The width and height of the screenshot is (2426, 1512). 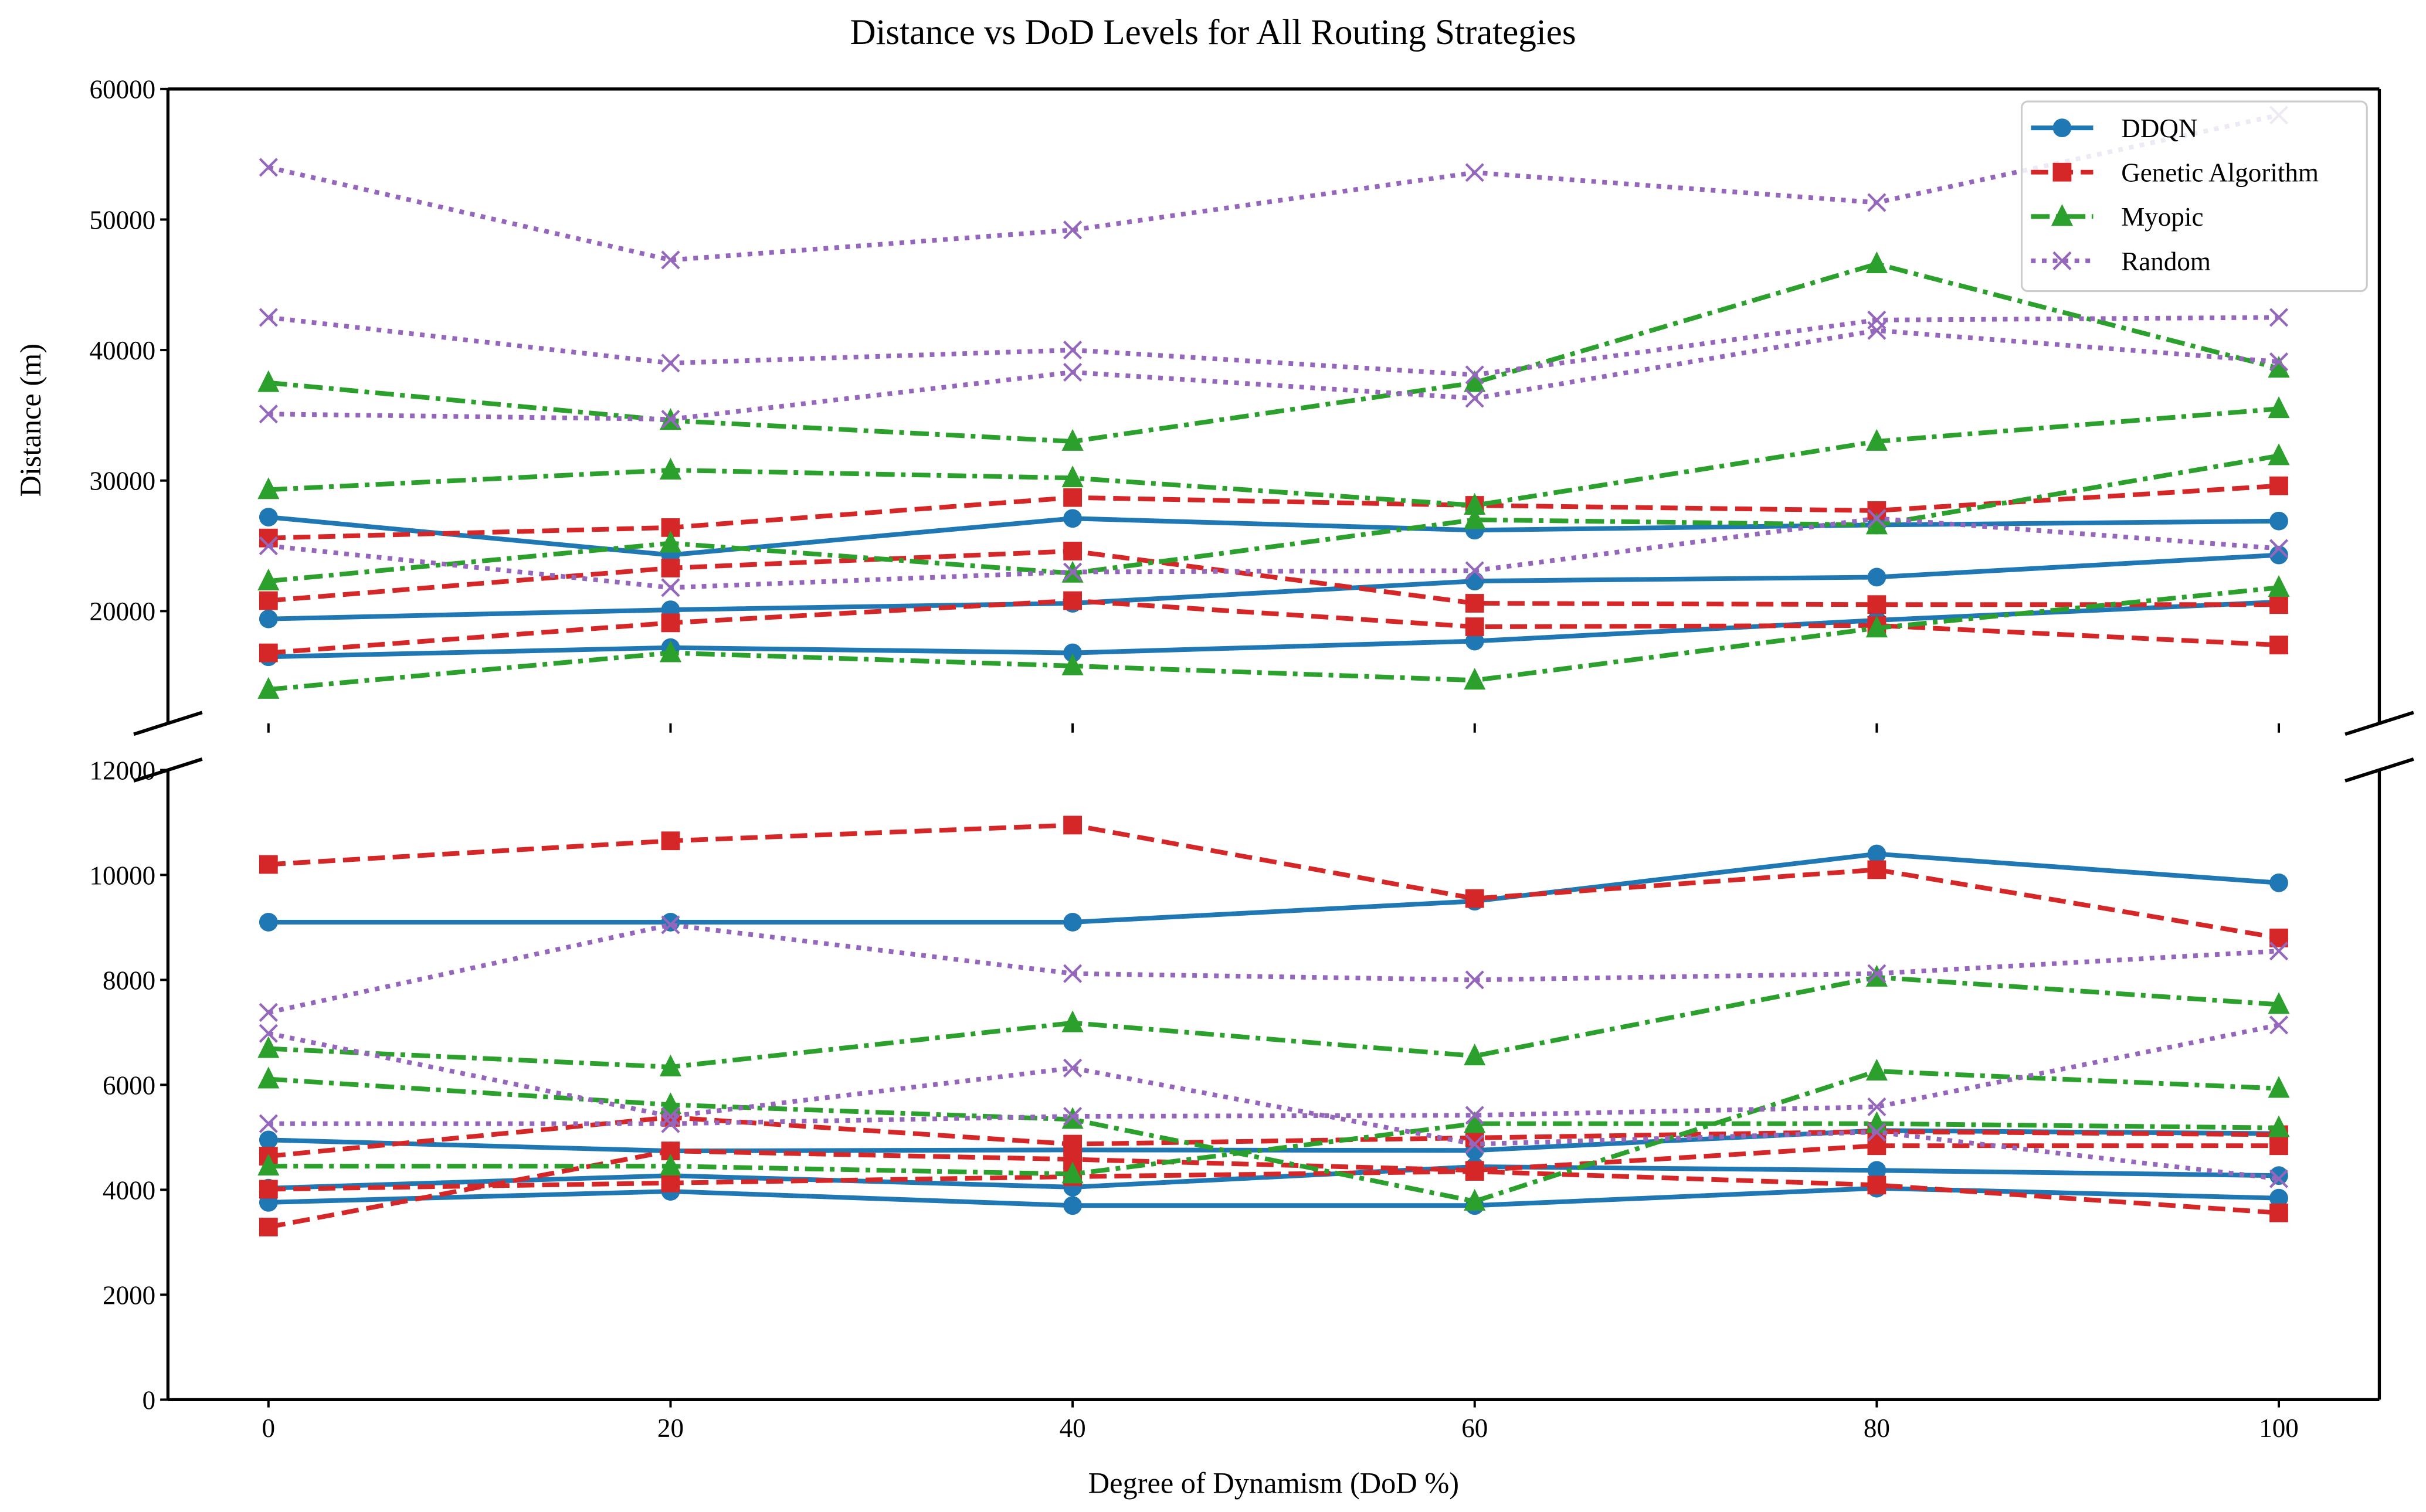 I want to click on y-tick-label: 40000, so click(x=122, y=350).